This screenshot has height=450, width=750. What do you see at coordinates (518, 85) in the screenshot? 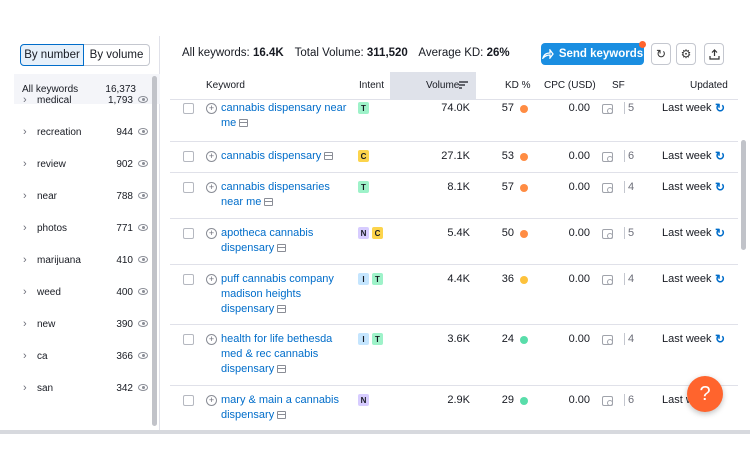
I see `kd-column-header: KD %` at bounding box center [518, 85].